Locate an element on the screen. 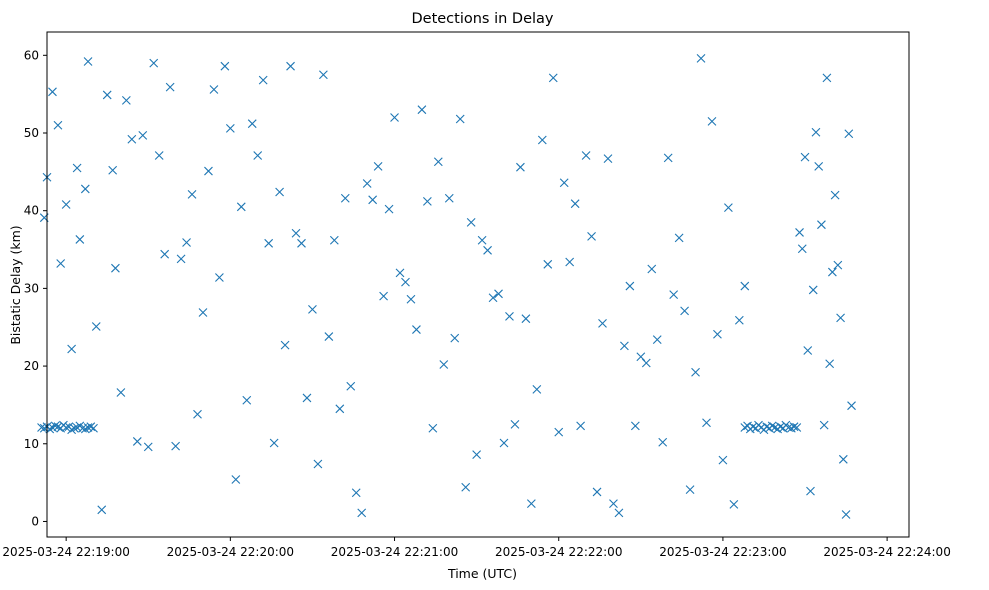  x-tick-label: 2025-03-24 22:24:00 is located at coordinates (886, 552).